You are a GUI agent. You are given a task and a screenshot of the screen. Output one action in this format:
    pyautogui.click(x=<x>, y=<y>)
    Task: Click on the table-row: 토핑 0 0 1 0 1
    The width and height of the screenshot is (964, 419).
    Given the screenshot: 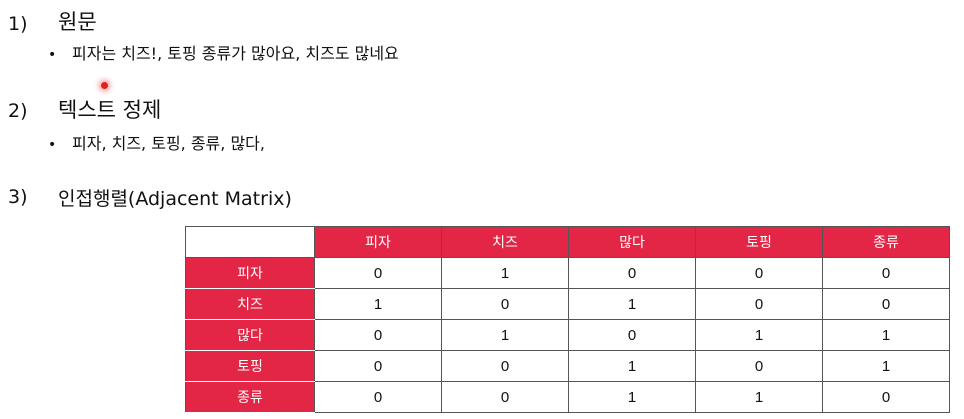 What is the action you would take?
    pyautogui.click(x=567, y=366)
    